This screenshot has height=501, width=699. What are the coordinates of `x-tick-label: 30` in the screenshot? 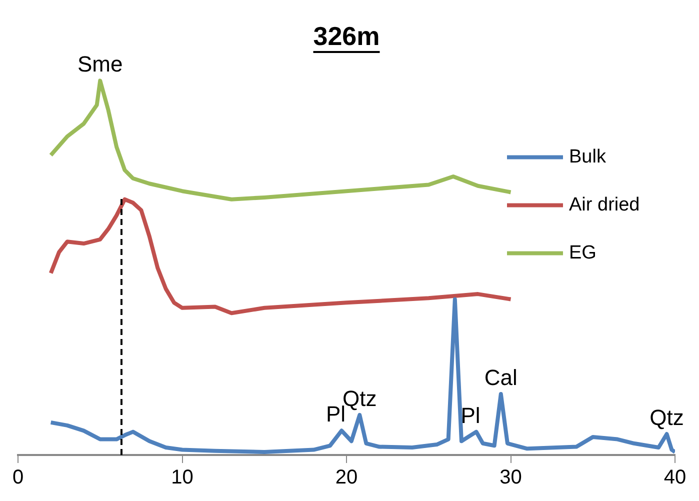 It's located at (511, 477).